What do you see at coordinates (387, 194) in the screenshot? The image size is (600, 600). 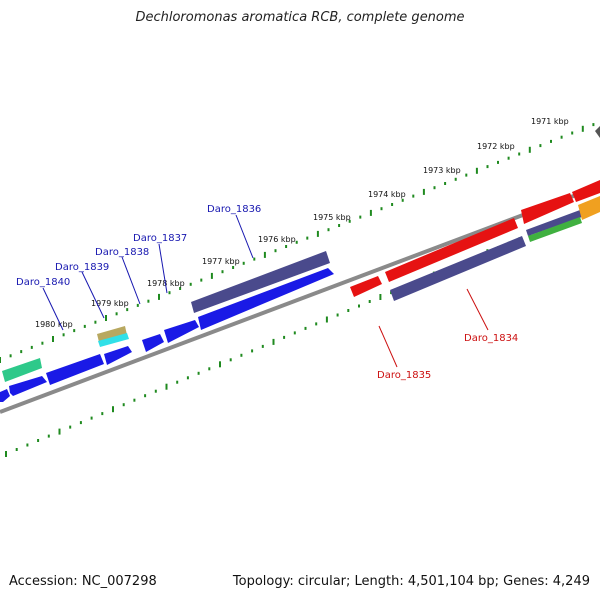 I see `tick-label: 1974 kbp` at bounding box center [387, 194].